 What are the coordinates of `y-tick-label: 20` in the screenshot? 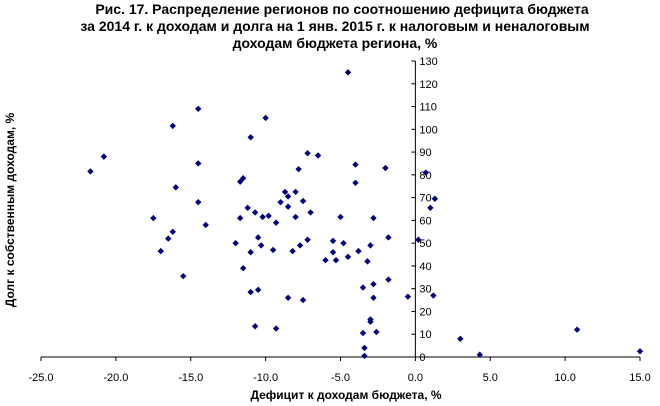 It's located at (425, 312).